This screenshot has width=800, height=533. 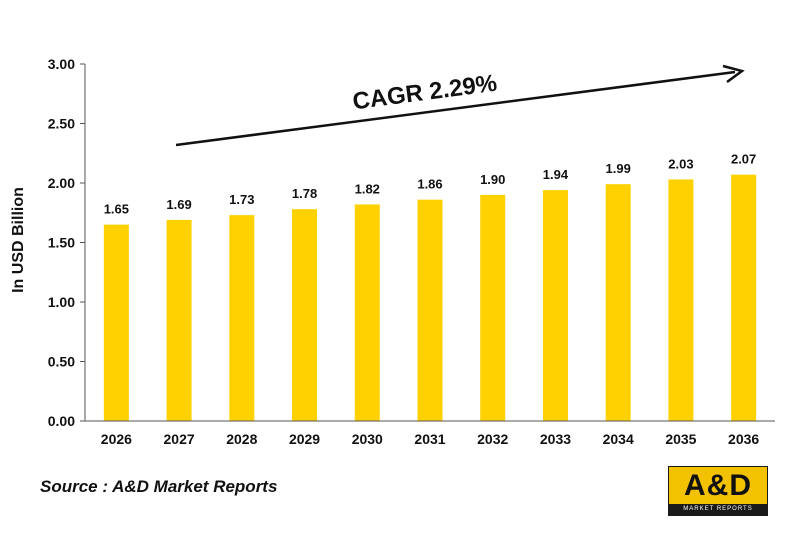 What do you see at coordinates (178, 204) in the screenshot?
I see `data-label-2027: 1.69` at bounding box center [178, 204].